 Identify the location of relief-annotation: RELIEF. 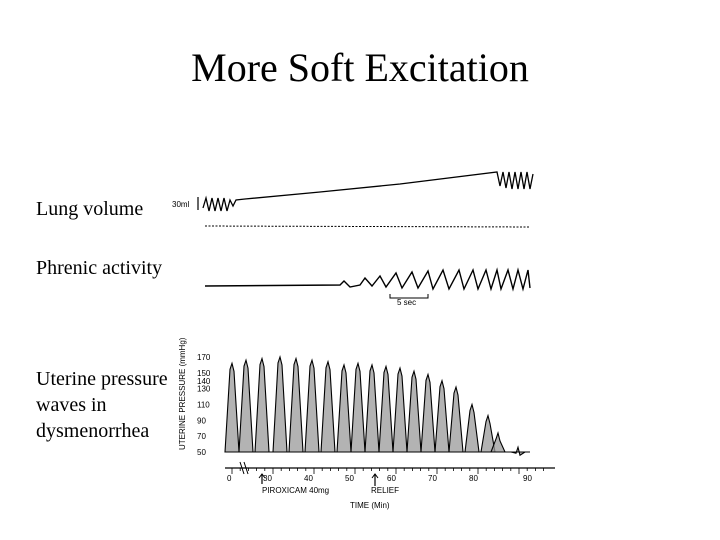
(385, 490).